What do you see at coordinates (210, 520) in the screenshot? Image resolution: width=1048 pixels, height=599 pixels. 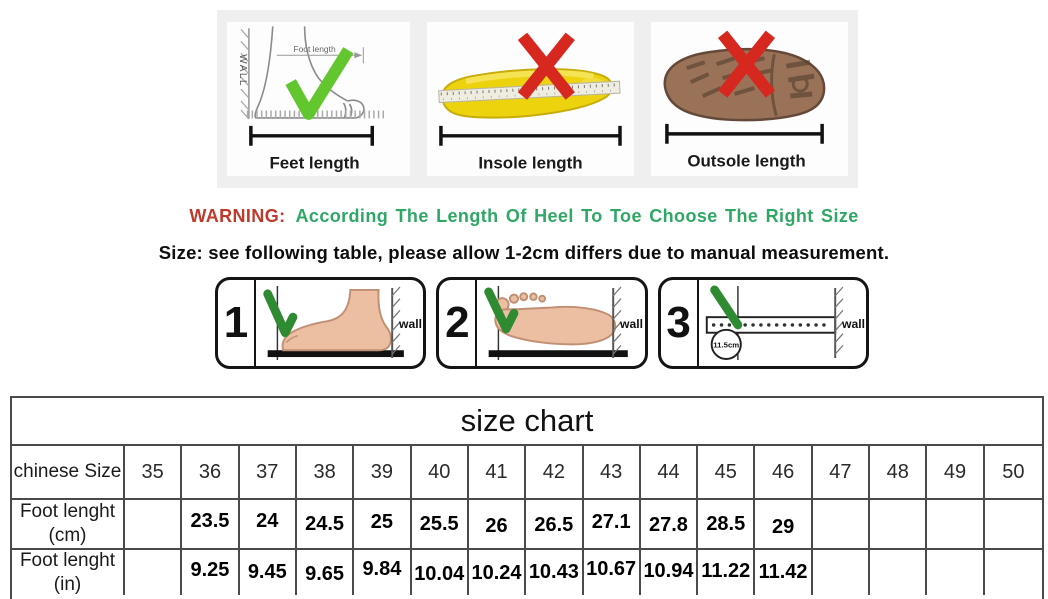 I see `cm-value-text: 23.5` at bounding box center [210, 520].